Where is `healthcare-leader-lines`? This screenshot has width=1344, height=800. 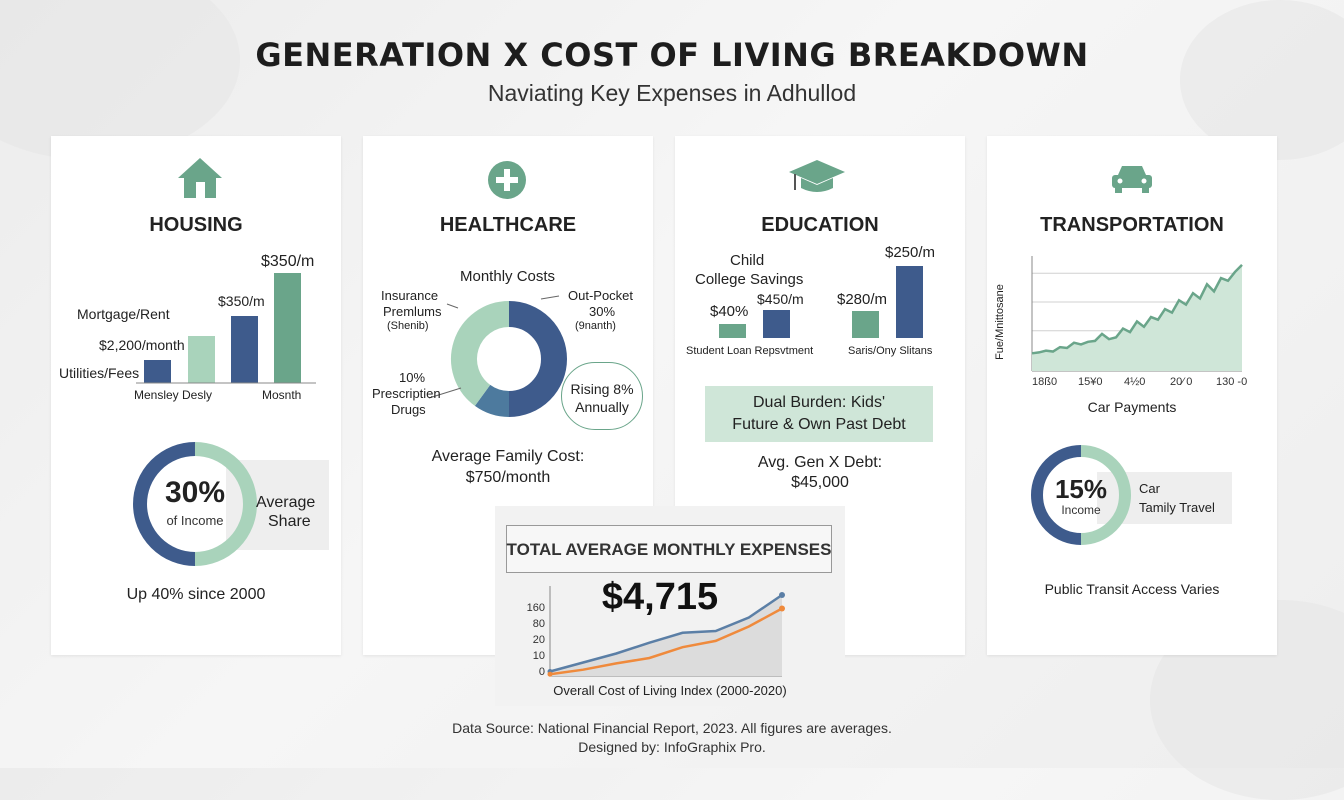 healthcare-leader-lines is located at coordinates (494, 347).